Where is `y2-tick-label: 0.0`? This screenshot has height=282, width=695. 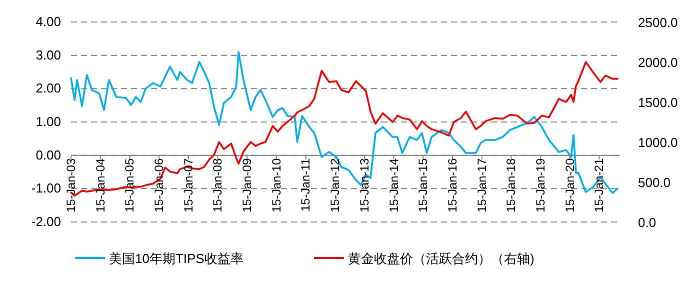
y2-tick-label: 0.0 is located at coordinates (647, 222).